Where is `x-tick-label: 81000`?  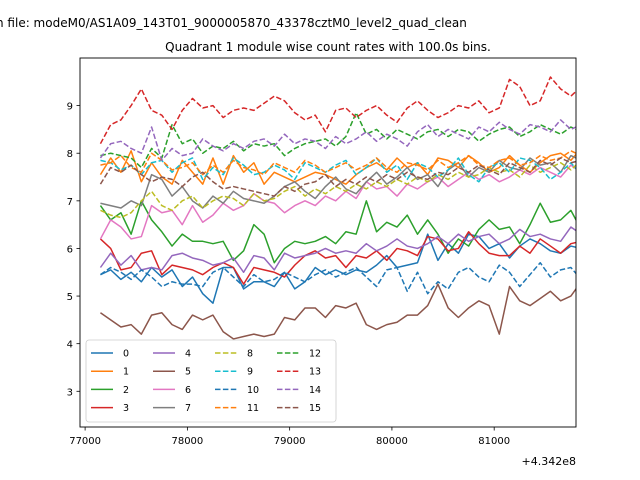 x-tick-label: 81000 is located at coordinates (494, 441).